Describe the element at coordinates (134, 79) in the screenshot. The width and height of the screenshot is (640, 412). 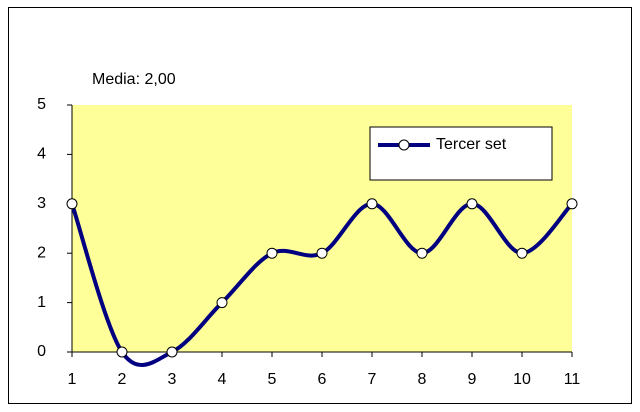
I see `annotation: Media: 2,00` at that location.